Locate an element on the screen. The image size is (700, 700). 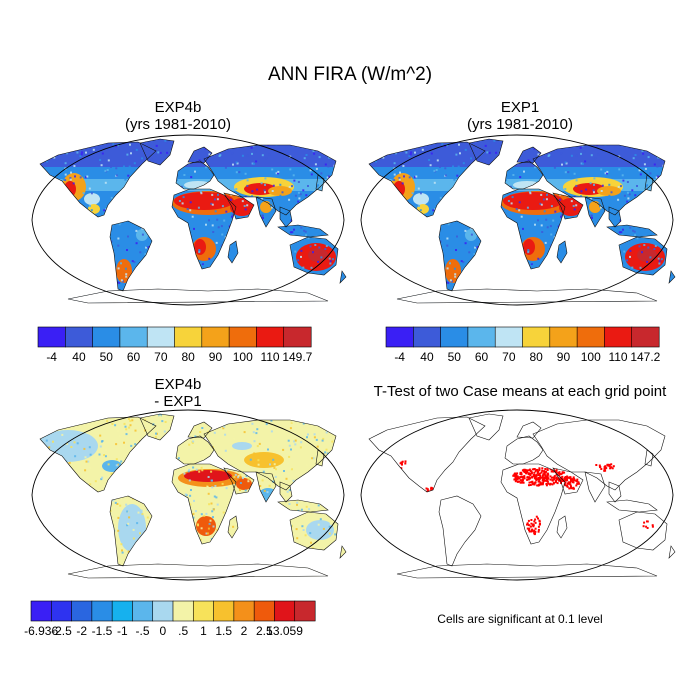
panel-title-exp4b: EXP4b (yrs 1981-2010) is located at coordinates (178, 116).